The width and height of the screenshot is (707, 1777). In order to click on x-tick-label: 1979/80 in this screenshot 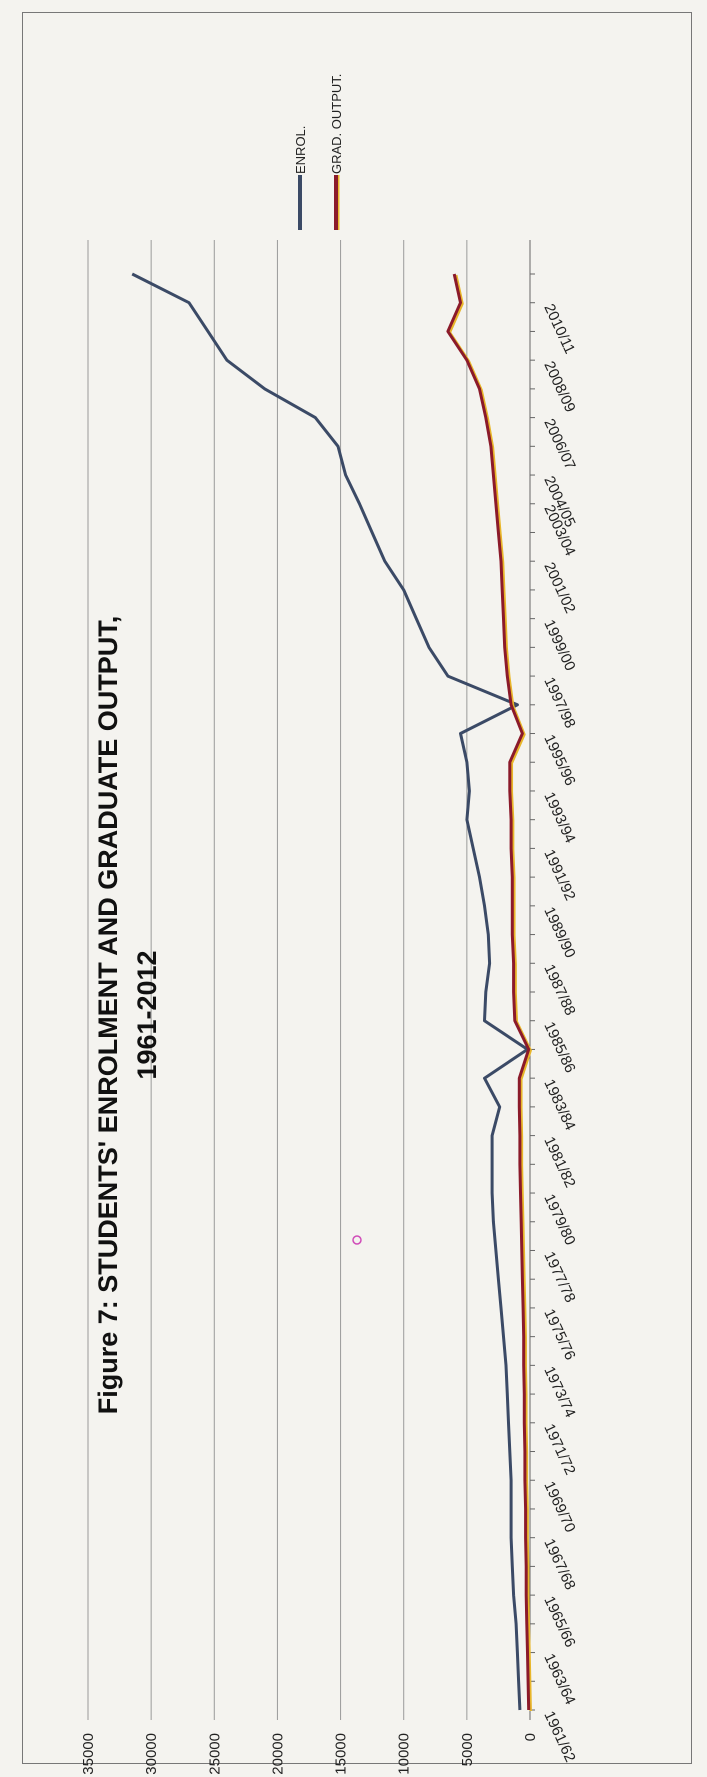, I will do `click(559, 1220)`.